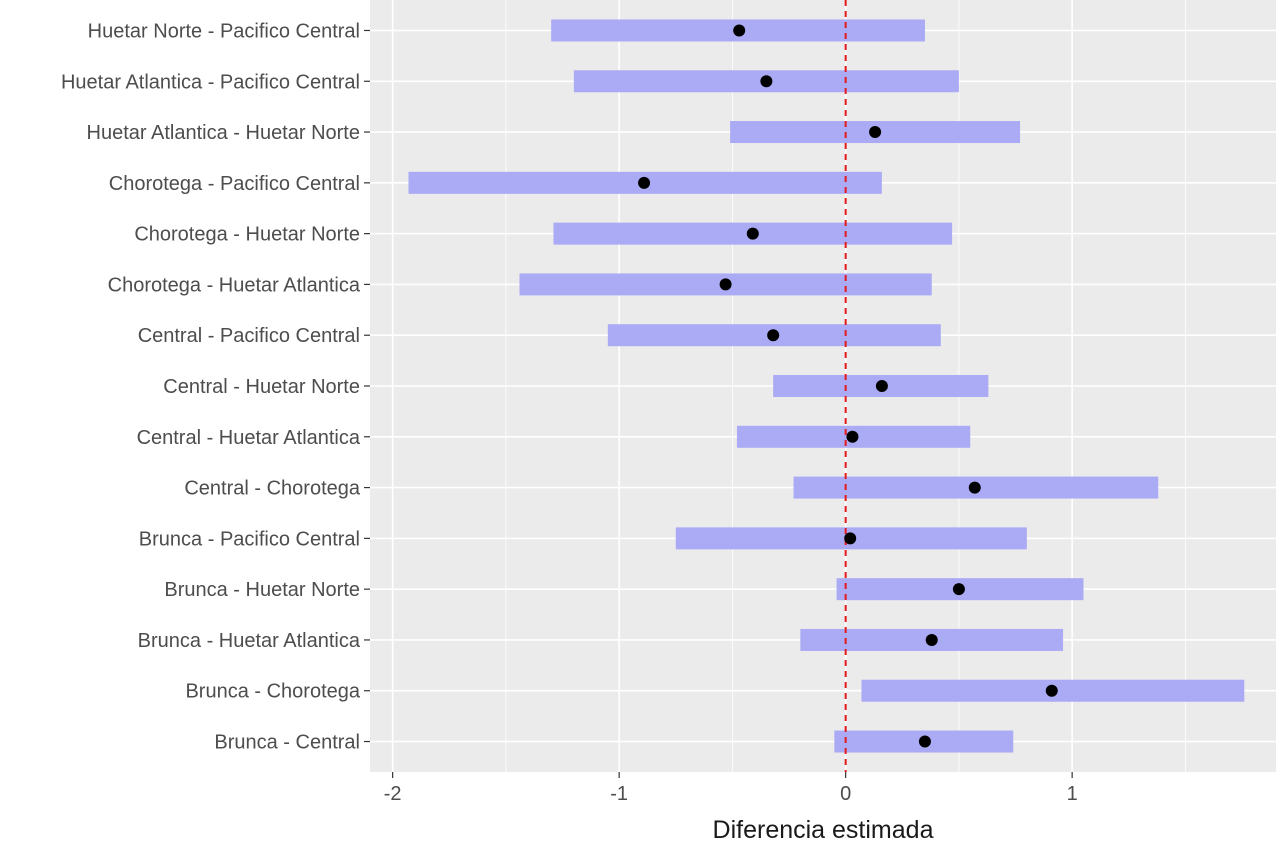 The width and height of the screenshot is (1276, 849). Describe the element at coordinates (261, 387) in the screenshot. I see `y-tick-label: Central - Huetar Norte` at that location.